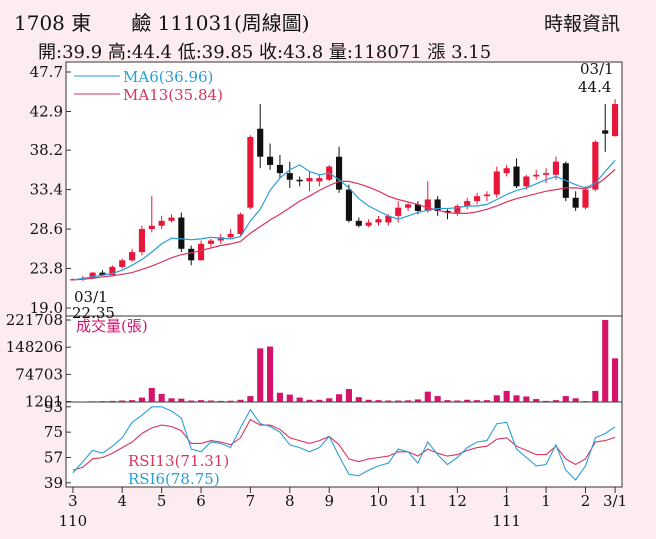 This screenshot has height=539, width=656. I want to click on price-tick-label: 23.8, so click(46, 269).